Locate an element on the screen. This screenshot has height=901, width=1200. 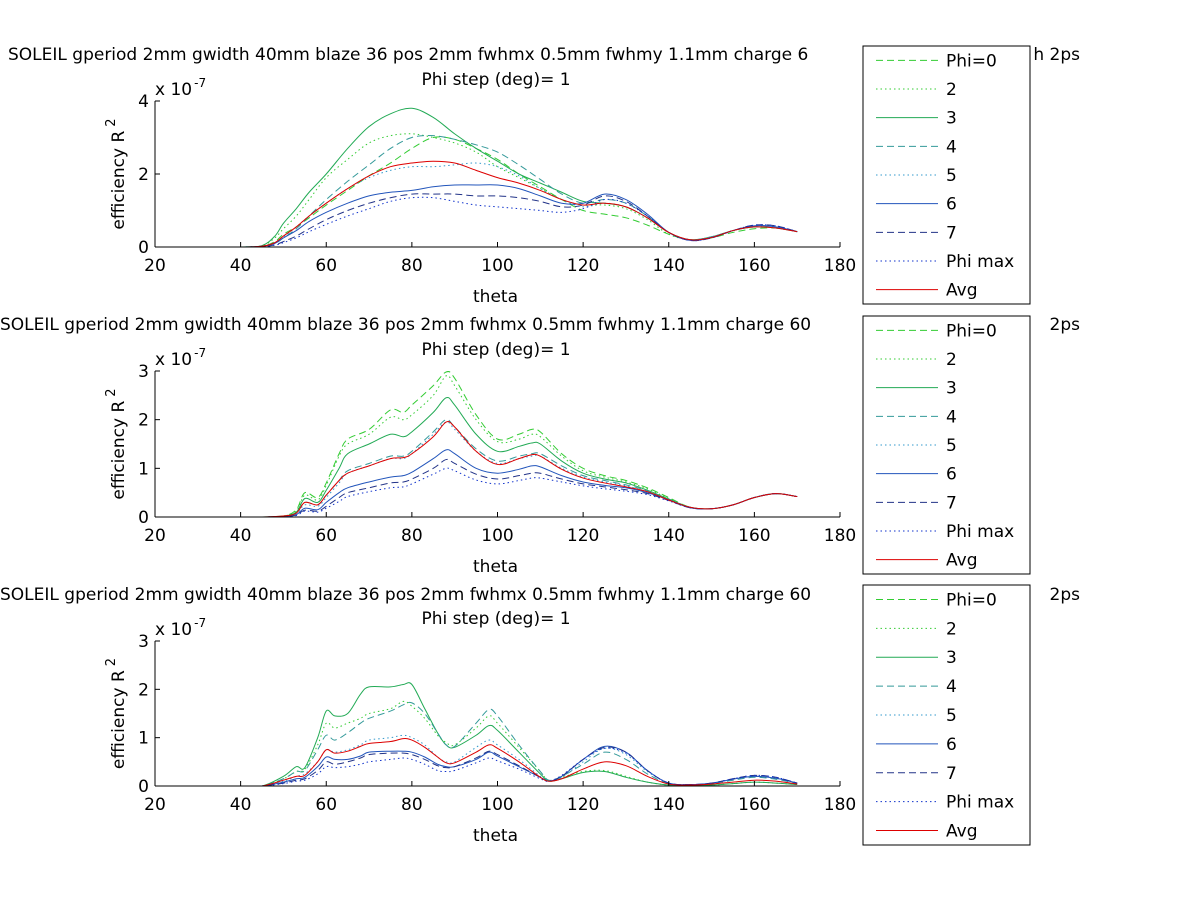
legend-label-7: 7 is located at coordinates (951, 233).